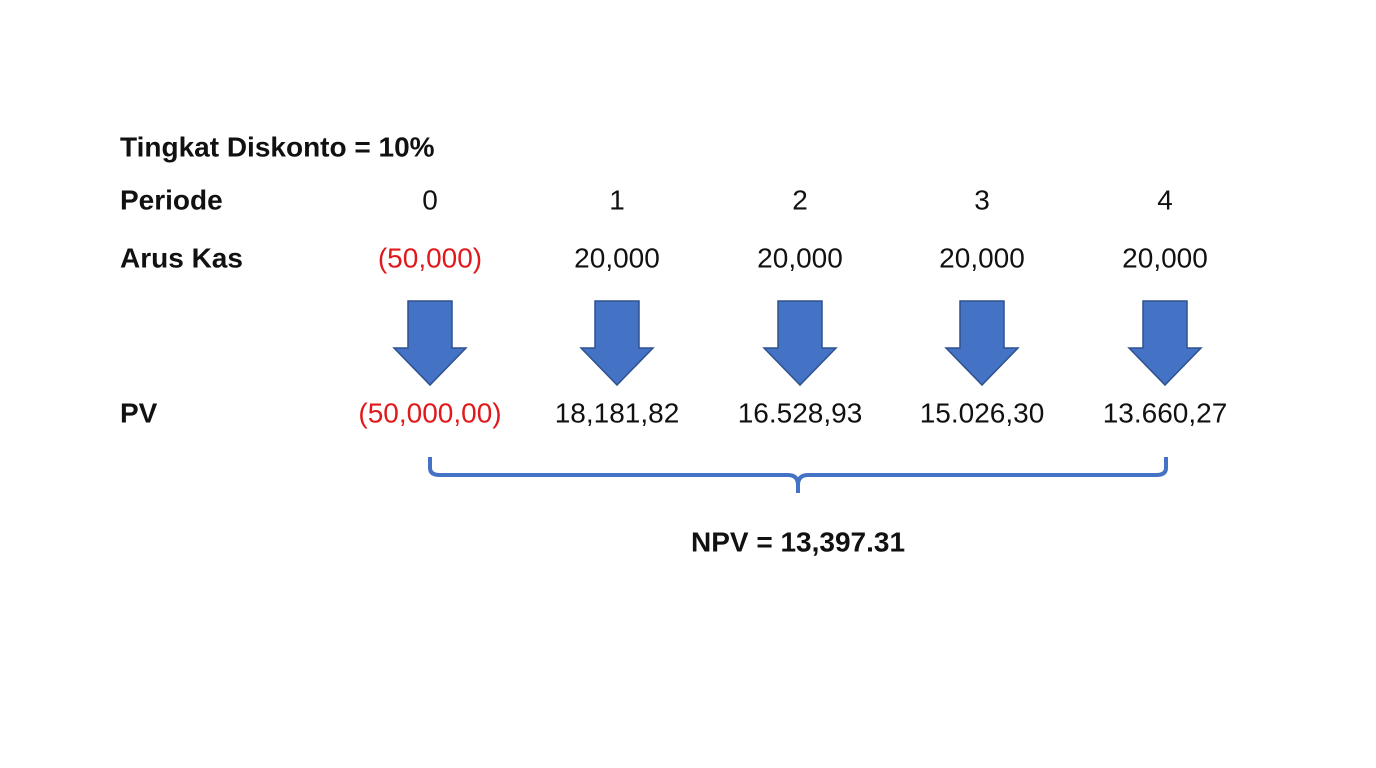  What do you see at coordinates (277, 146) in the screenshot?
I see `title: Tingkat Diskonto = 10%` at bounding box center [277, 146].